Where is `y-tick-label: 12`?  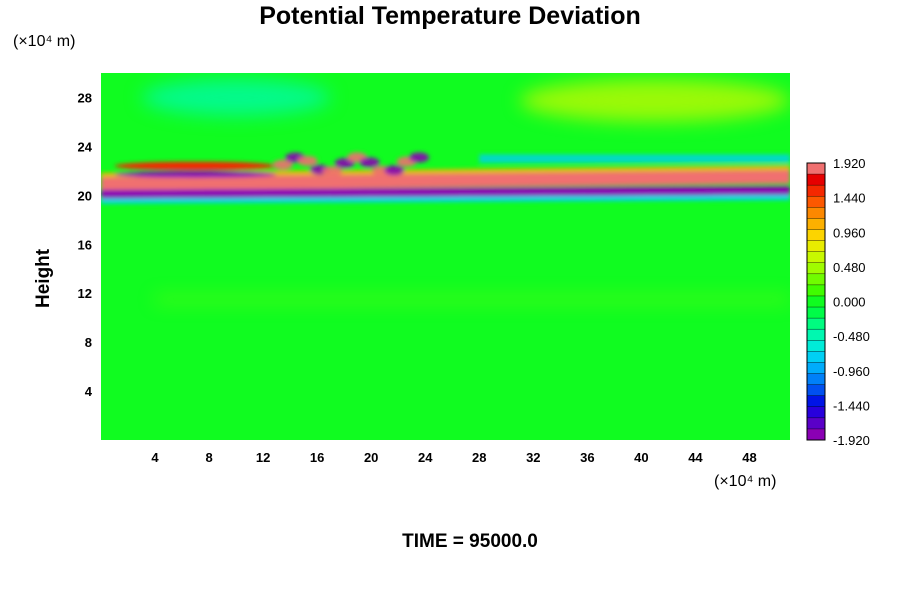
y-tick-label: 12 is located at coordinates (85, 293).